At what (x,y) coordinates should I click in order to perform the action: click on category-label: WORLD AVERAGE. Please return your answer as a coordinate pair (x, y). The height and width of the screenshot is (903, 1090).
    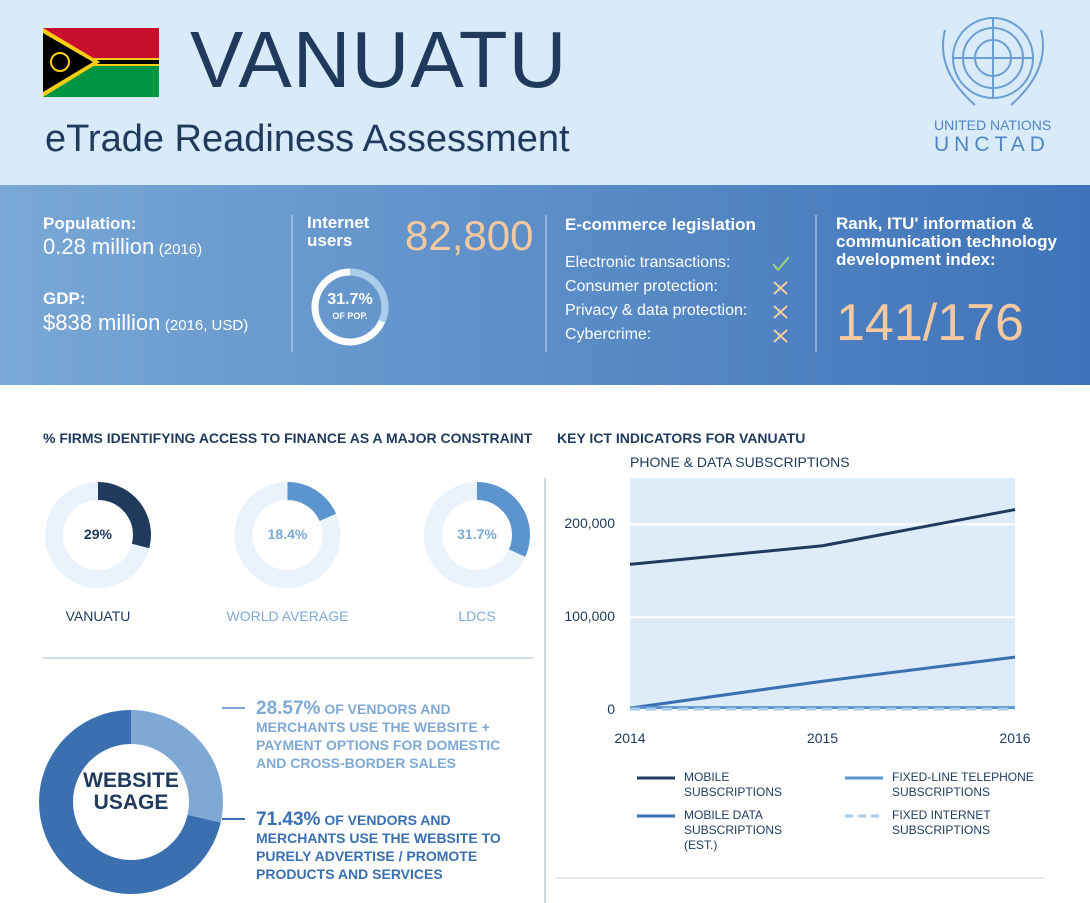
    Looking at the image, I should click on (287, 616).